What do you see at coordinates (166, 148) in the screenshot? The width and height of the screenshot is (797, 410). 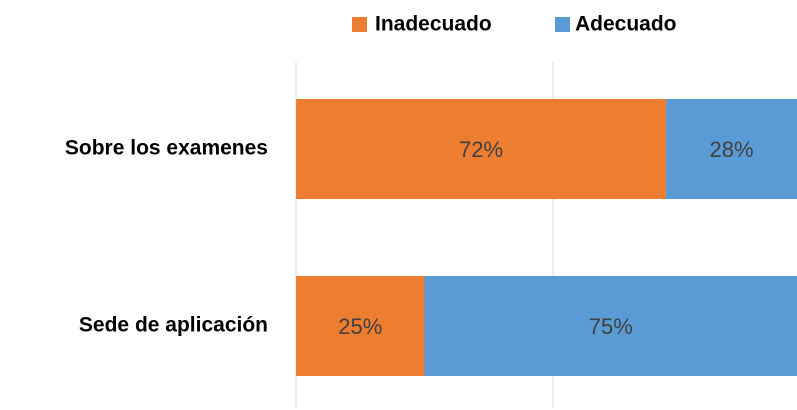 I see `category-label: Sobre los examenes` at bounding box center [166, 148].